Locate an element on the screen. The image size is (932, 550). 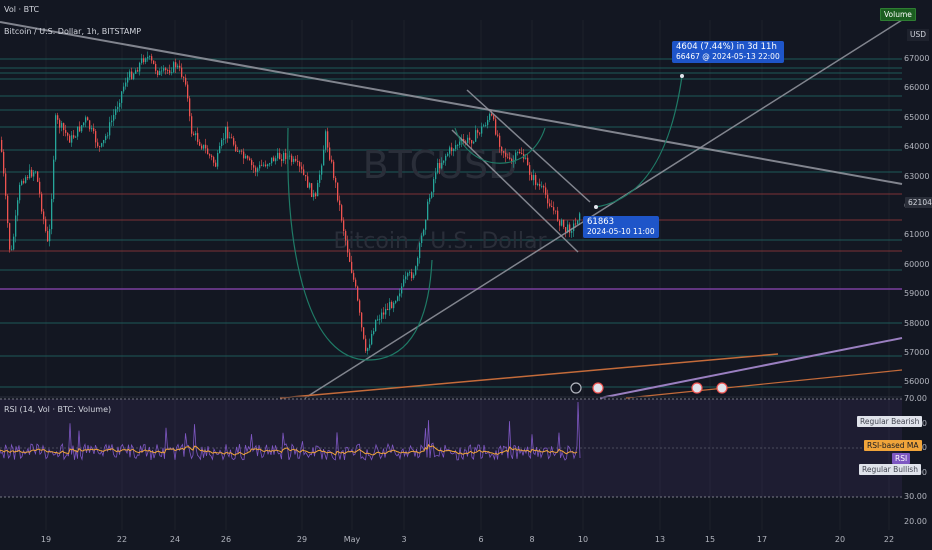
orange-support-line is located at coordinates (529, 376).